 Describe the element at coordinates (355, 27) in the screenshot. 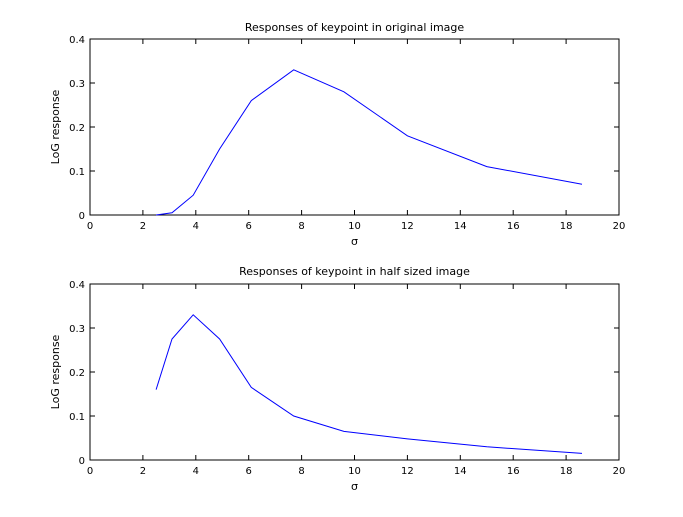

I see `chart-title-top: Responses of keypoint in original image` at that location.